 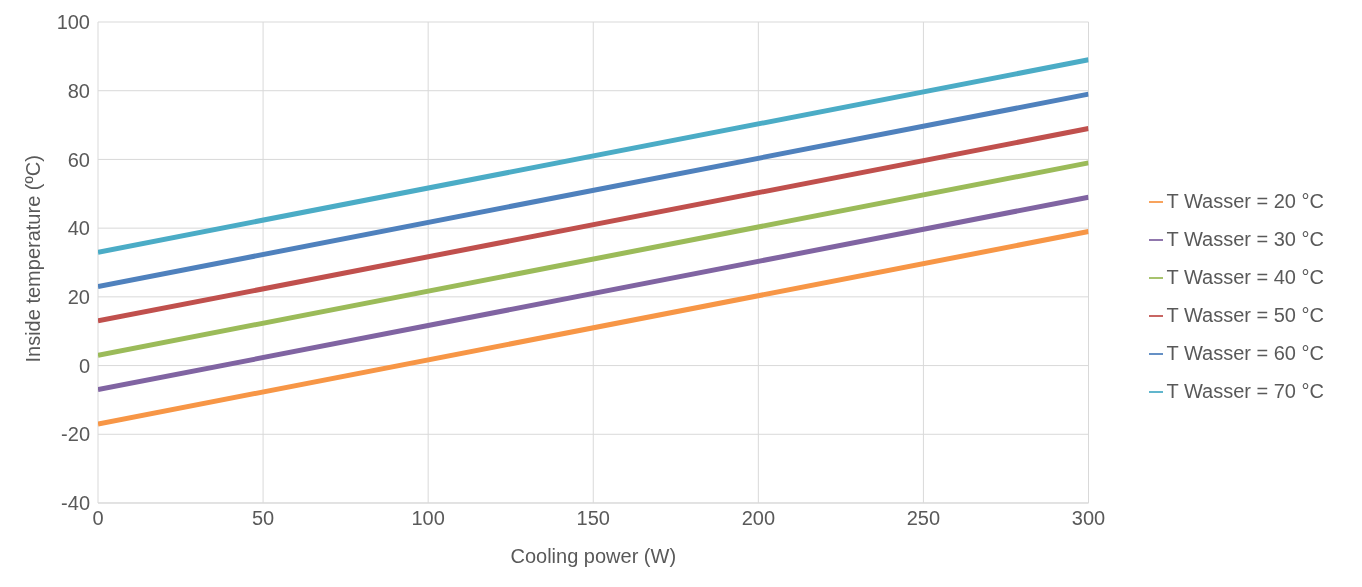 What do you see at coordinates (73, 22) in the screenshot?
I see `y-tick-label: 100` at bounding box center [73, 22].